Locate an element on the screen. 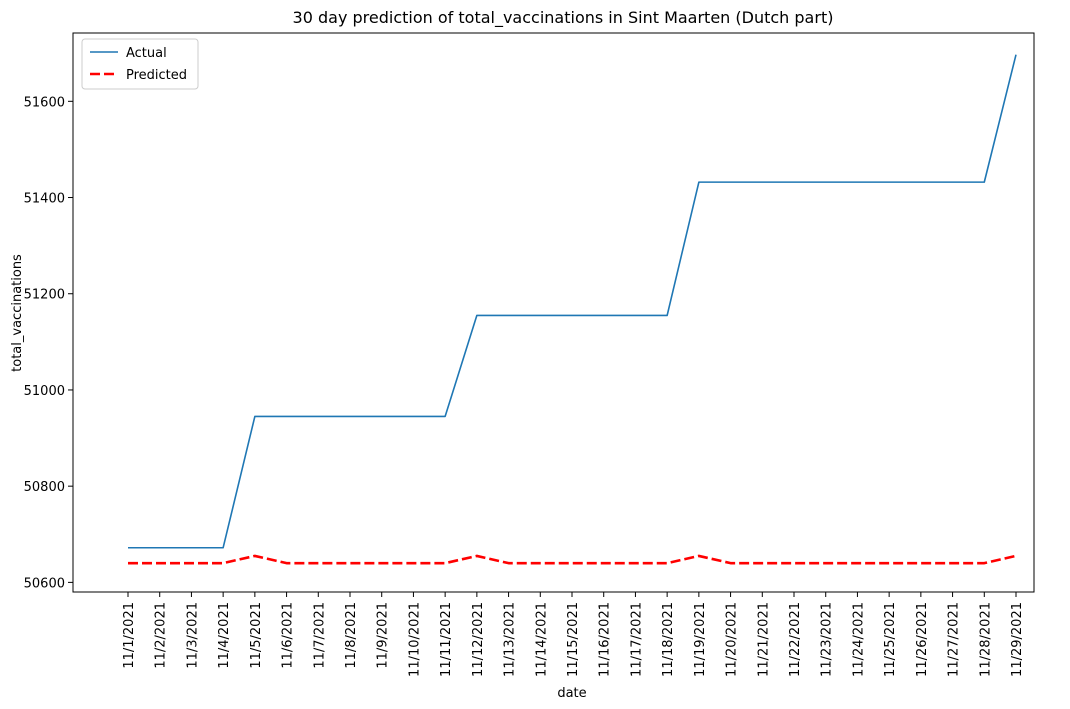 This screenshot has width=1070, height=709. x-tick-label: 11/1/2021 is located at coordinates (129, 635).